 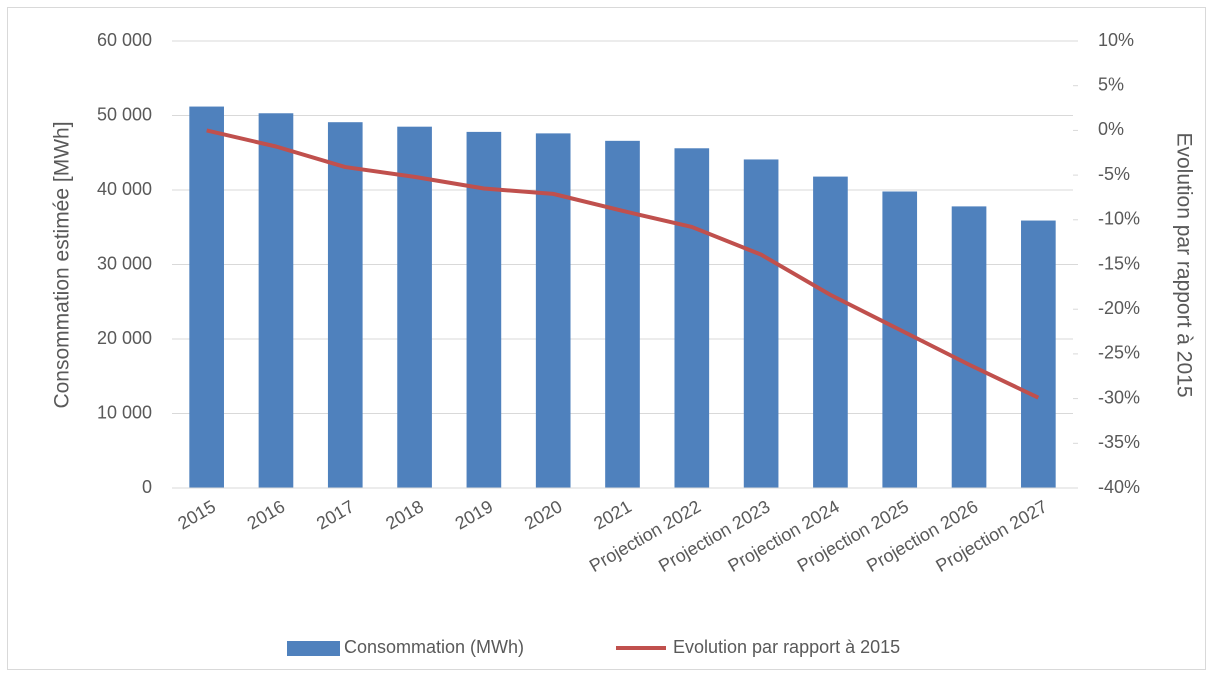 I want to click on y2-axis-title: Evolution par rapport à 2015, so click(x=1183, y=264).